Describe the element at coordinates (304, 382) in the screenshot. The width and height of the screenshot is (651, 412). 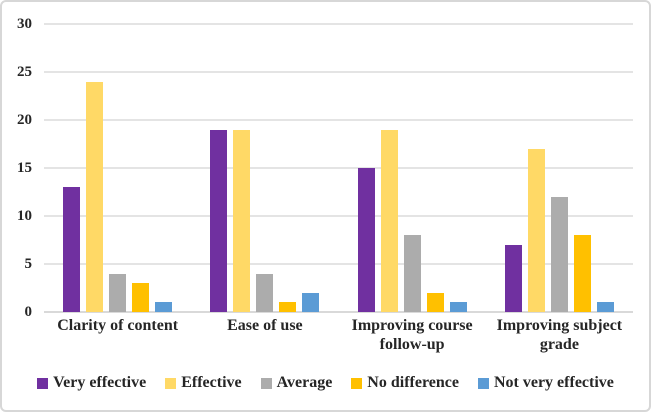
I see `legend-label: Average` at that location.